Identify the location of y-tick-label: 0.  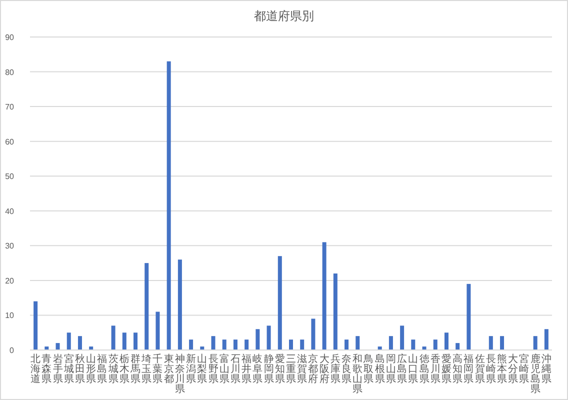
(12, 350).